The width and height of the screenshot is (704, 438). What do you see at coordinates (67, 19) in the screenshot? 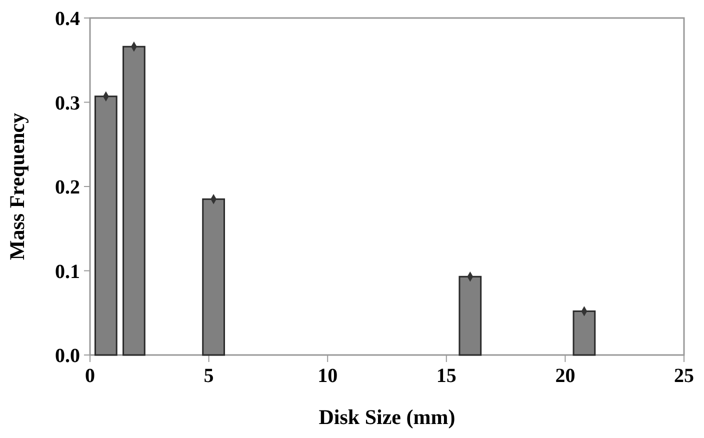
I see `y-tick-label: 0.4` at bounding box center [67, 19].